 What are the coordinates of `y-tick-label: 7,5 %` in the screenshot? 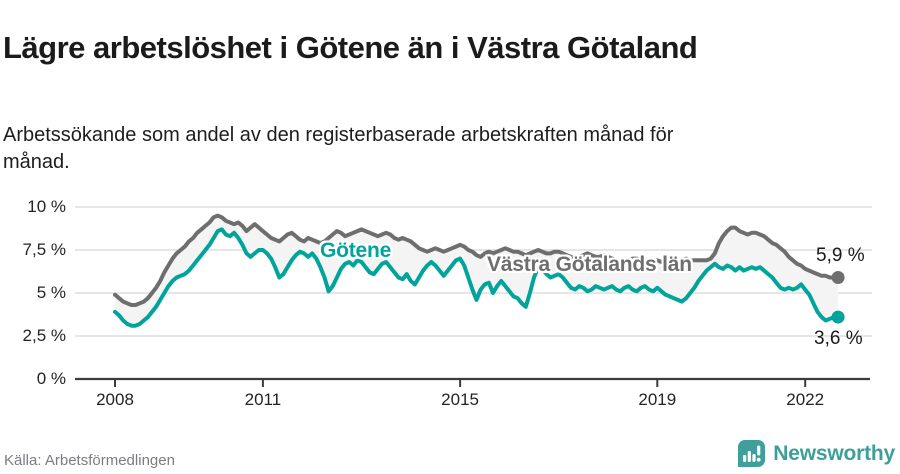 It's located at (44, 249).